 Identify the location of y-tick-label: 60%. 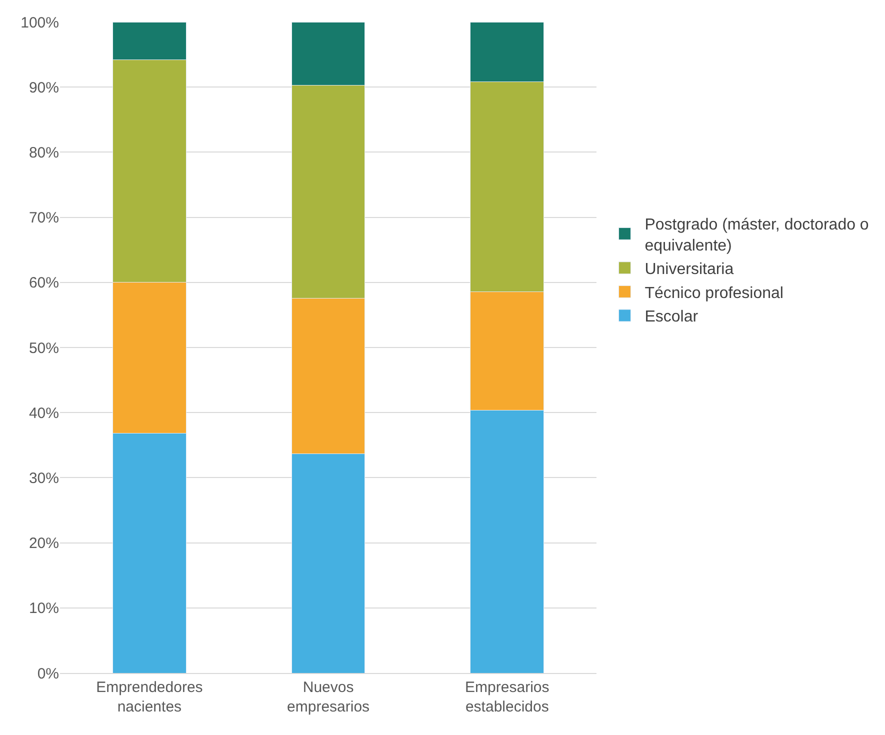
(43, 283).